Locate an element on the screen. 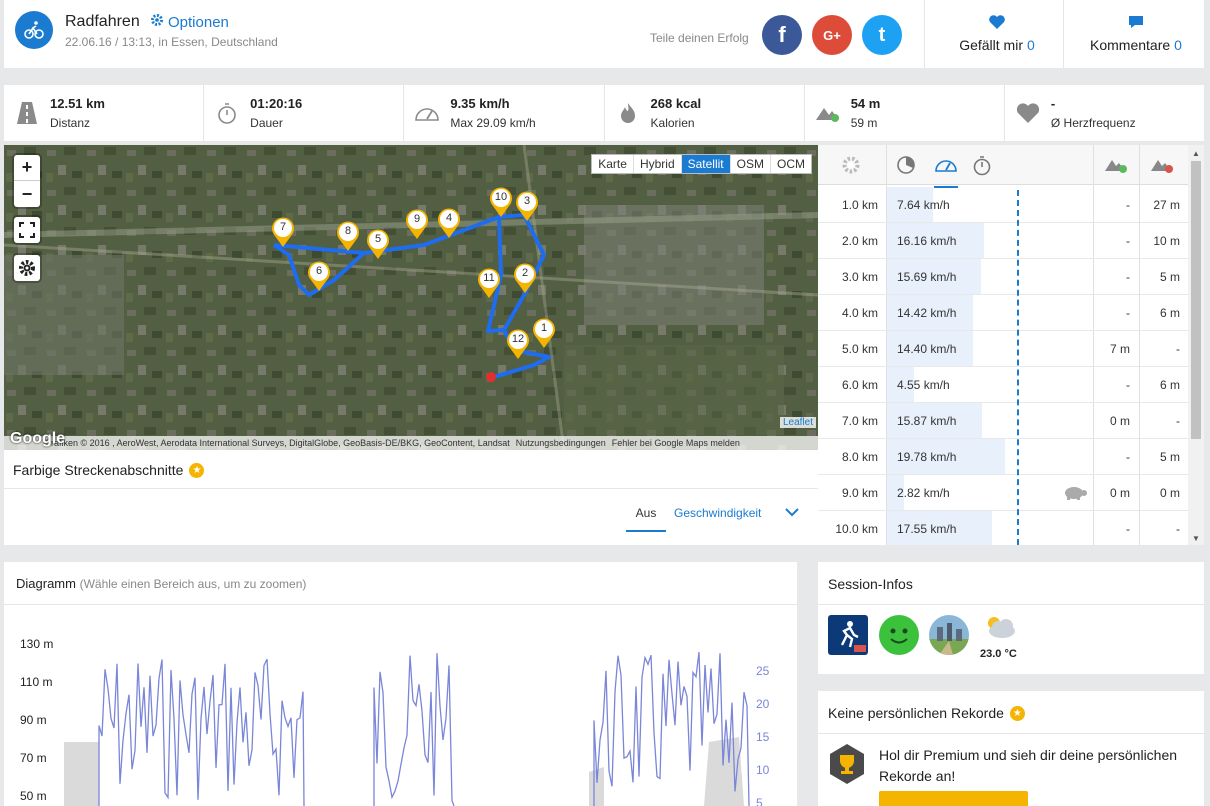 The width and height of the screenshot is (1210, 806). y-tick-right: 20 is located at coordinates (763, 704).